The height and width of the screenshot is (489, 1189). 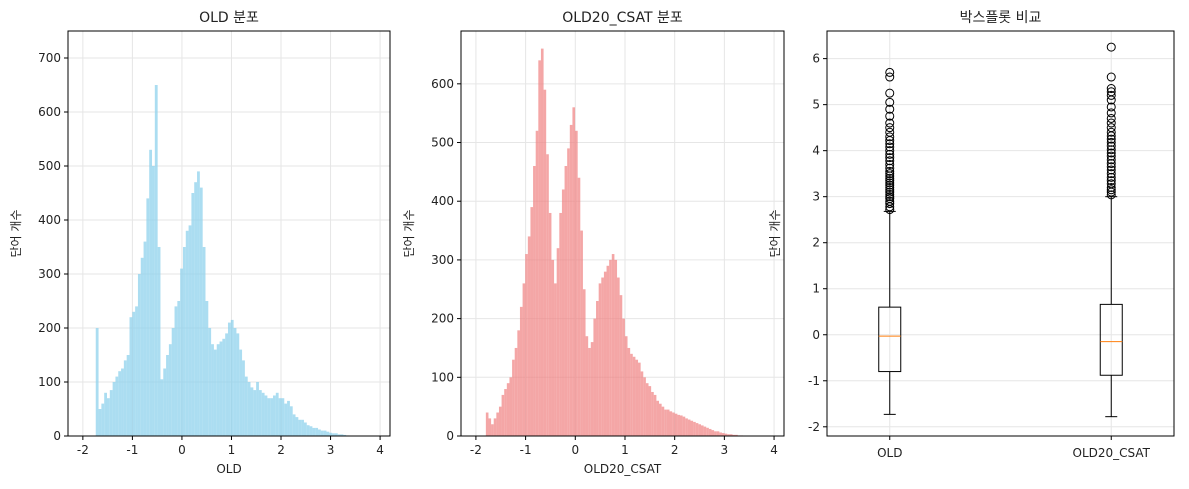 What do you see at coordinates (331, 450) in the screenshot?
I see `x-tick-label: 3` at bounding box center [331, 450].